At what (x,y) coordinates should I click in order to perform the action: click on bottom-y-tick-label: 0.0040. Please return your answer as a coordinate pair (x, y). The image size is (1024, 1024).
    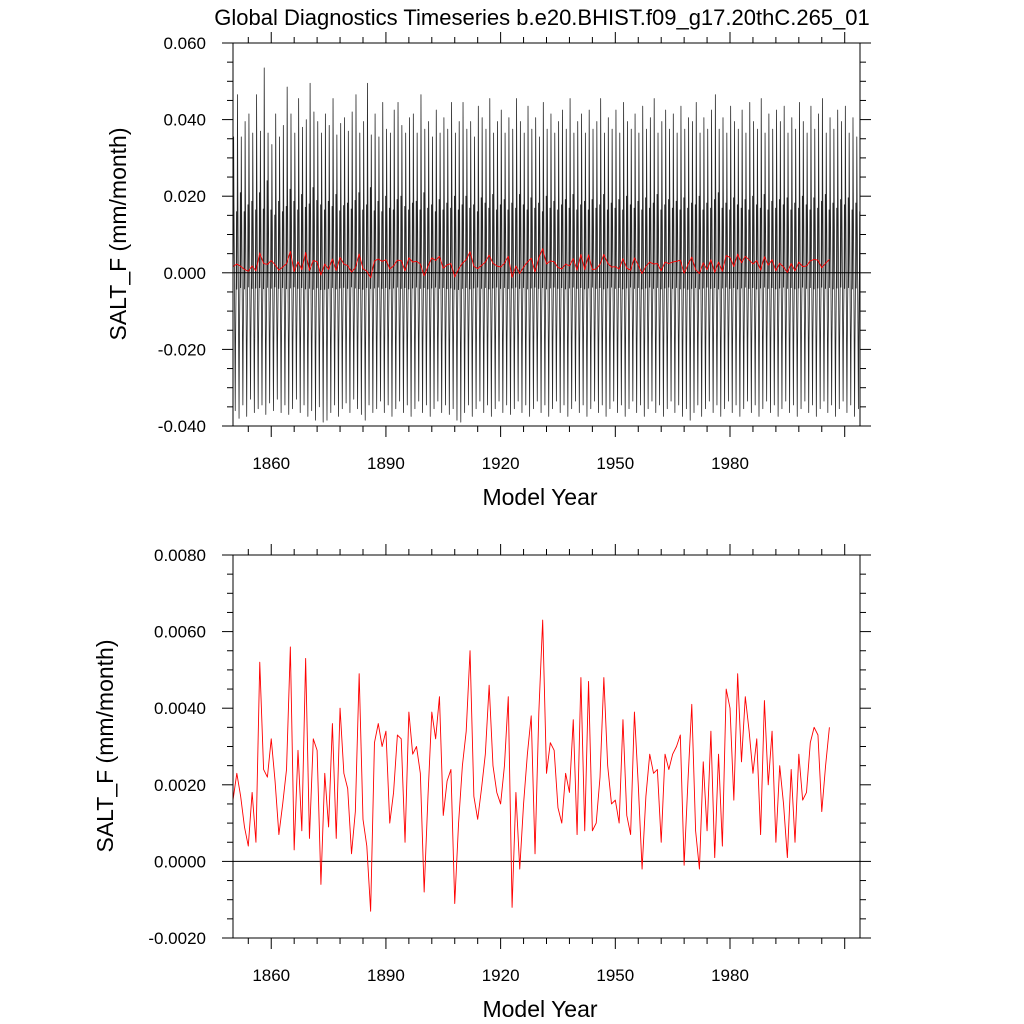
    Looking at the image, I should click on (180, 708).